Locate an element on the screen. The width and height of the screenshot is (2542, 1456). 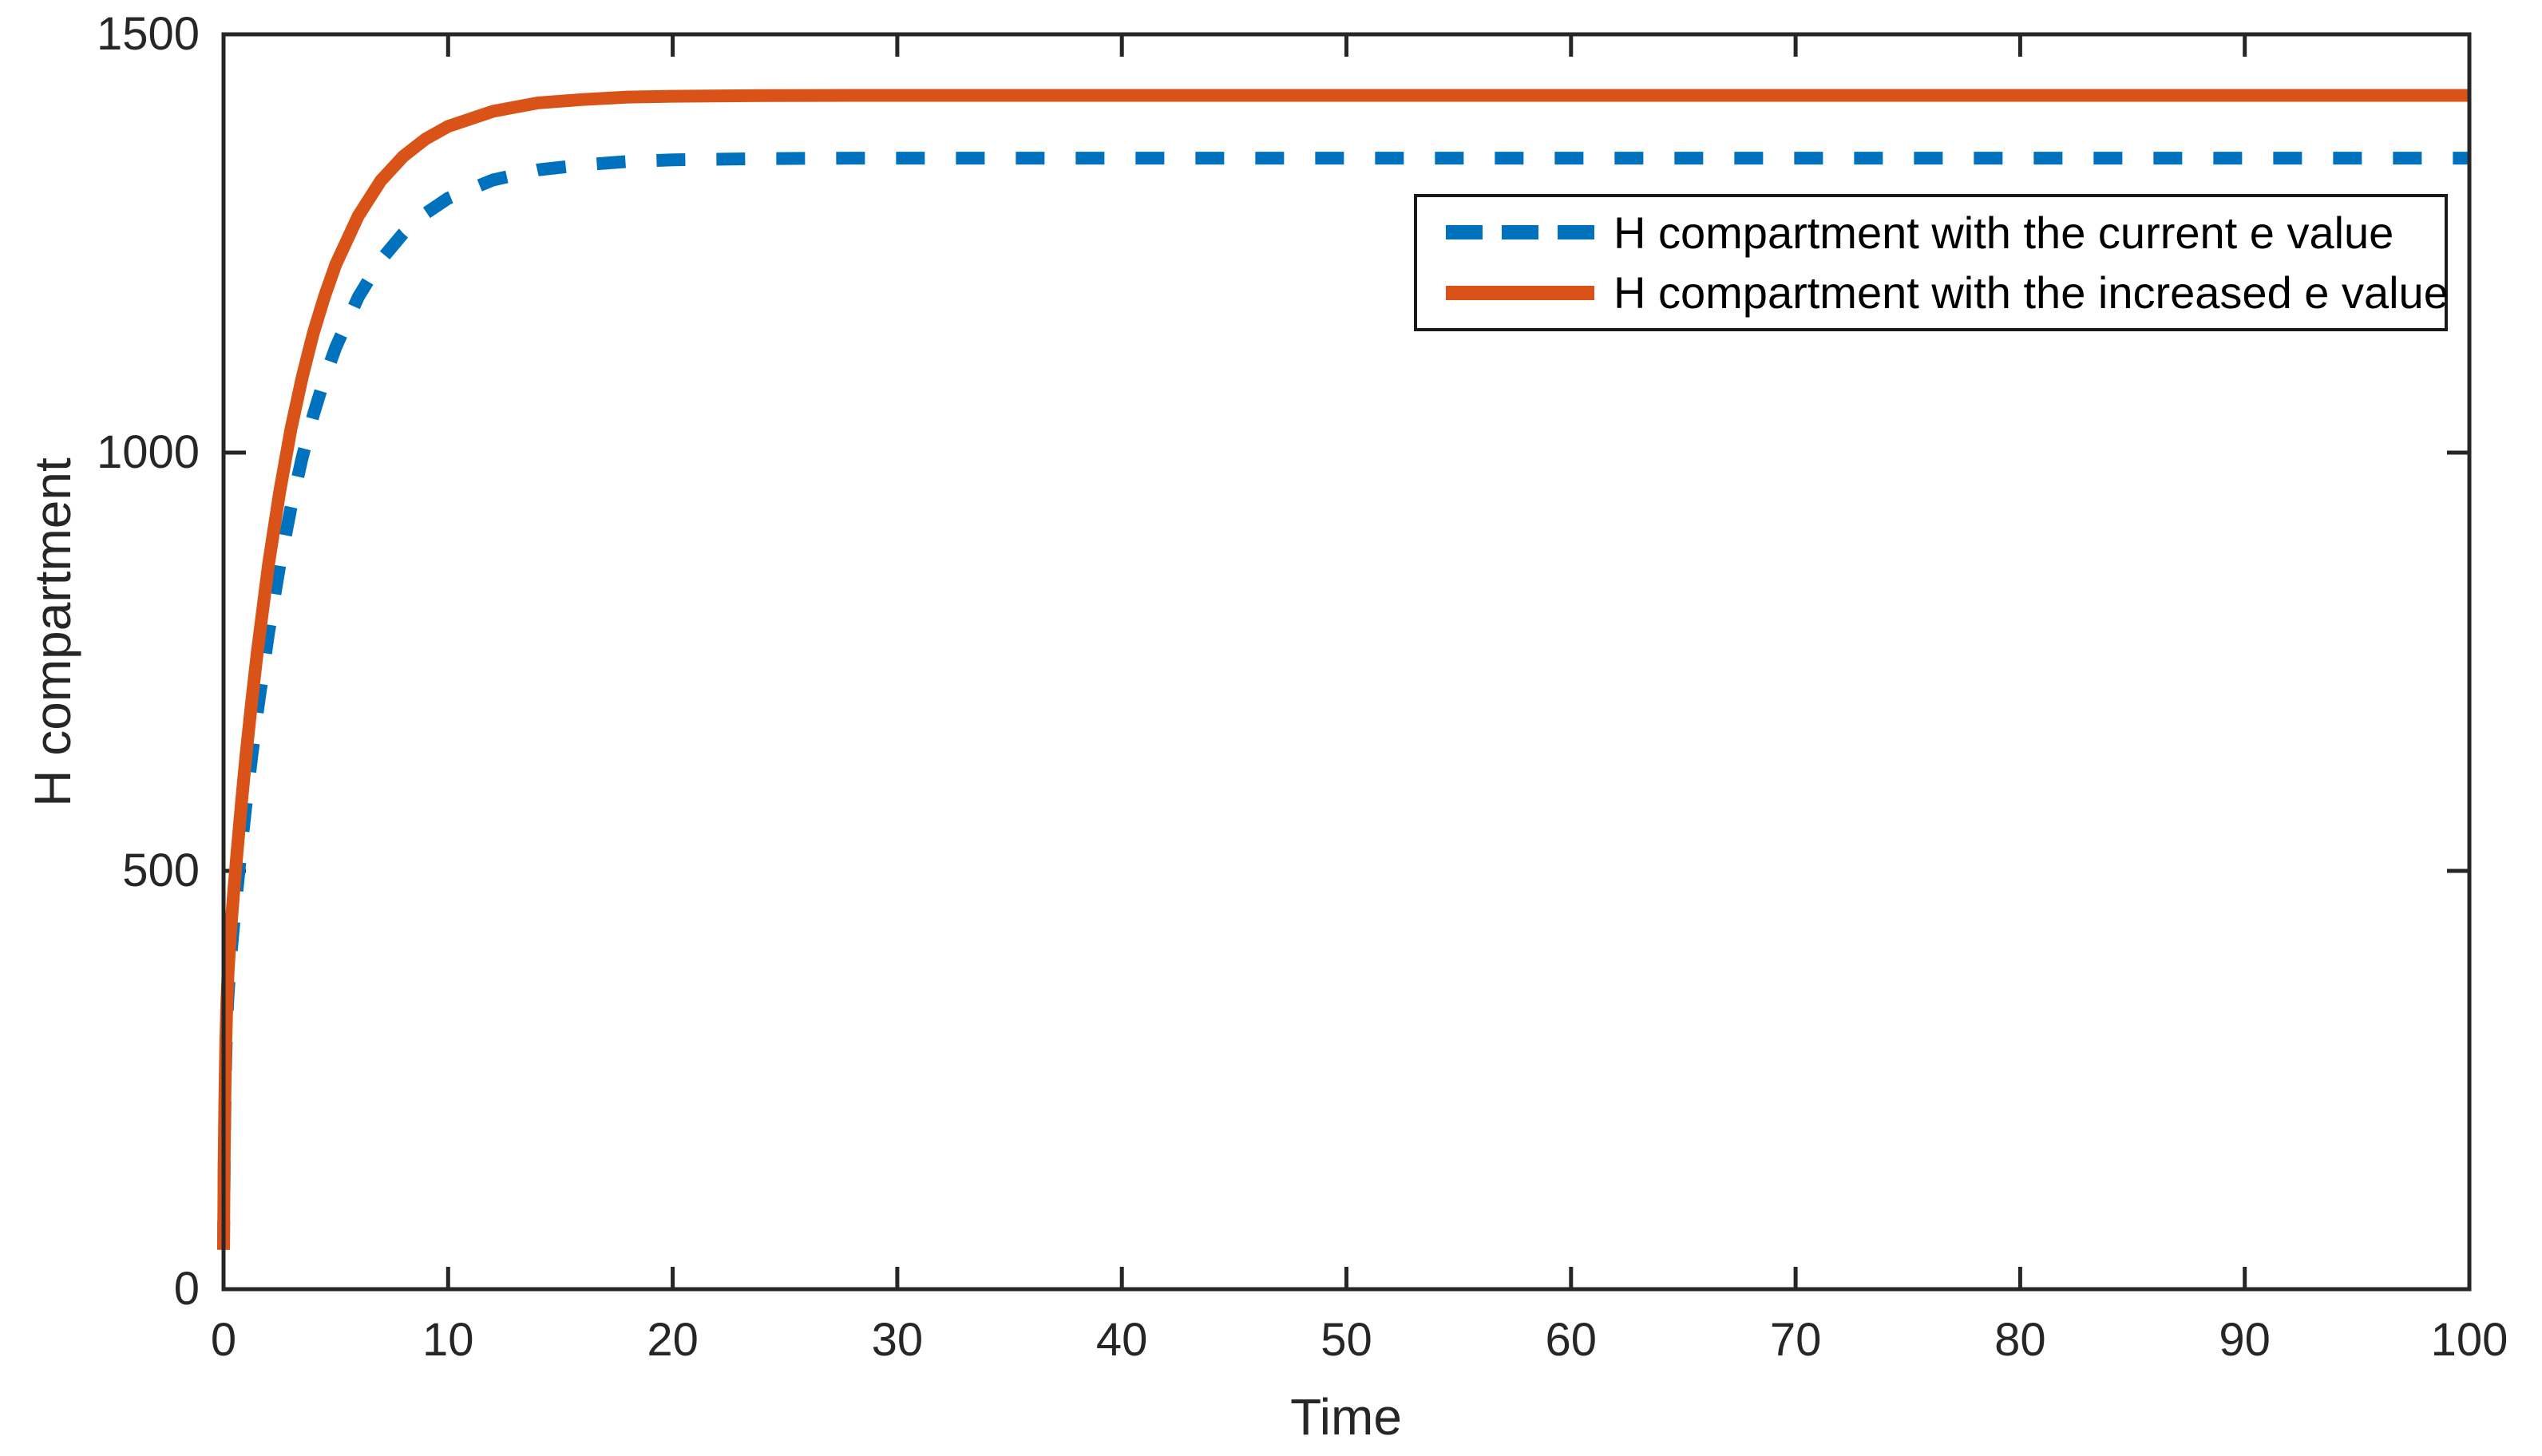
x-axis-label: Time is located at coordinates (1346, 1417).